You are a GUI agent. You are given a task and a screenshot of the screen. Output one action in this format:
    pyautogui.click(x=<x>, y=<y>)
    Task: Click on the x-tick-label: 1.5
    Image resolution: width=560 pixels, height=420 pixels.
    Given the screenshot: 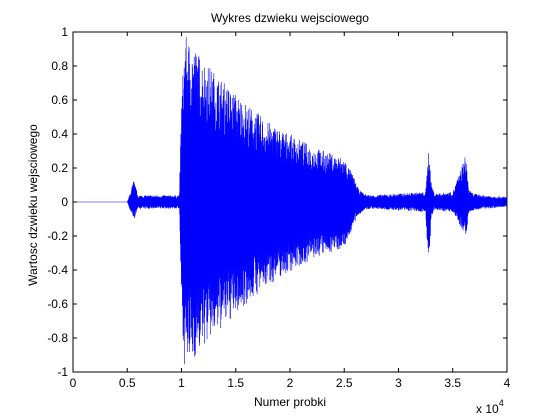 What is the action you would take?
    pyautogui.click(x=235, y=383)
    